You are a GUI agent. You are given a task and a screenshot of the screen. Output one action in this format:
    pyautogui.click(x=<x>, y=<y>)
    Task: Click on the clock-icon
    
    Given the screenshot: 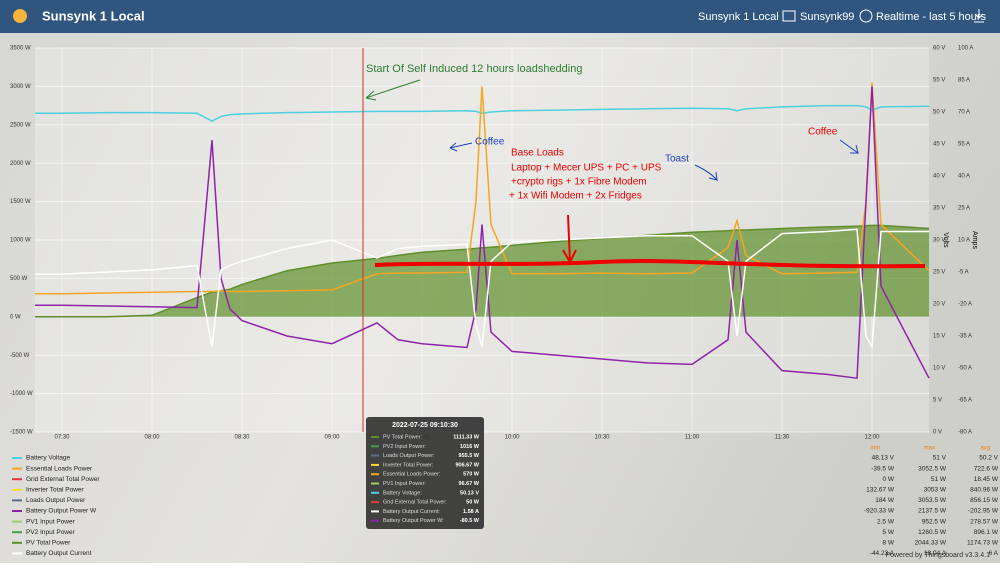 What is the action you would take?
    pyautogui.click(x=866, y=16)
    